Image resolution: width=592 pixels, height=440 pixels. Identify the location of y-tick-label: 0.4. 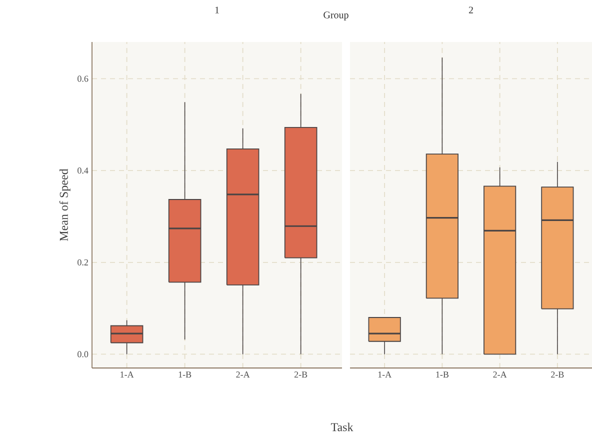
(83, 171).